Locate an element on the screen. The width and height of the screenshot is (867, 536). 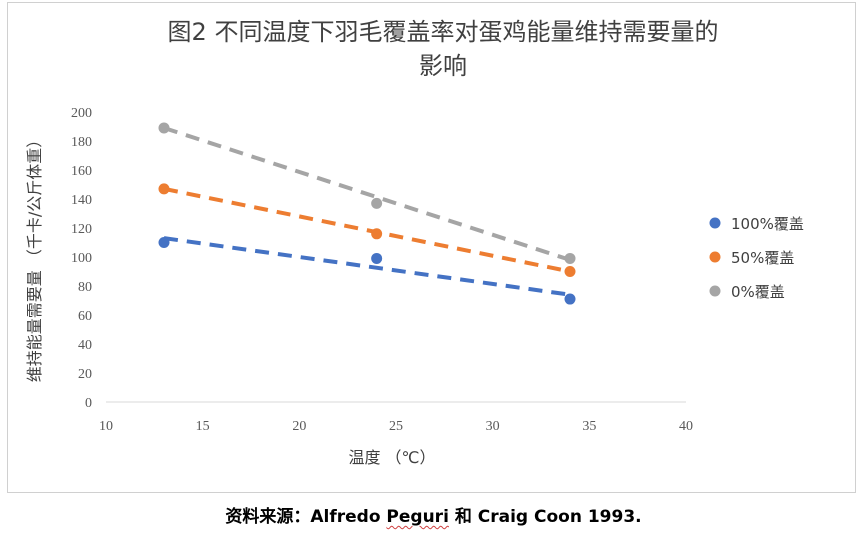
legend: 100%覆盖 50%覆盖 0%覆盖 is located at coordinates (756, 258).